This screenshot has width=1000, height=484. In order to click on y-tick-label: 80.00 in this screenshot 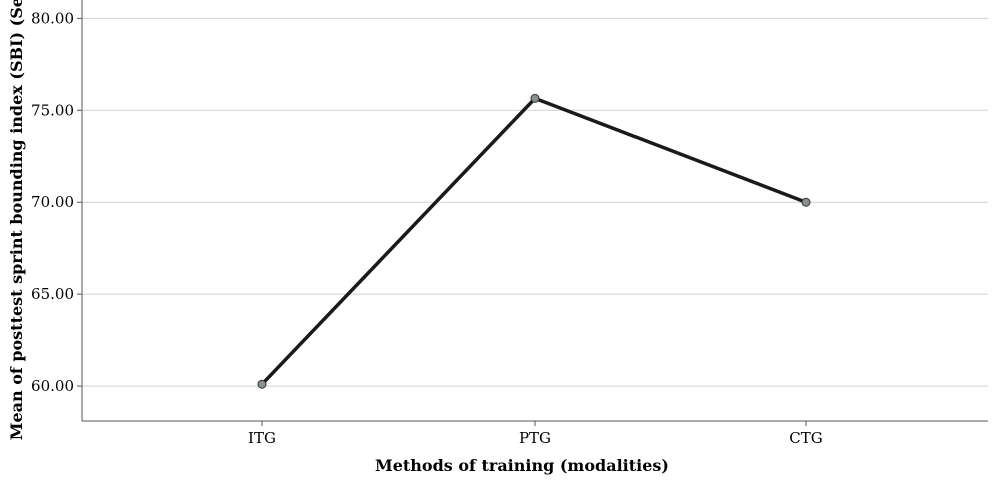, I will do `click(52, 18)`.